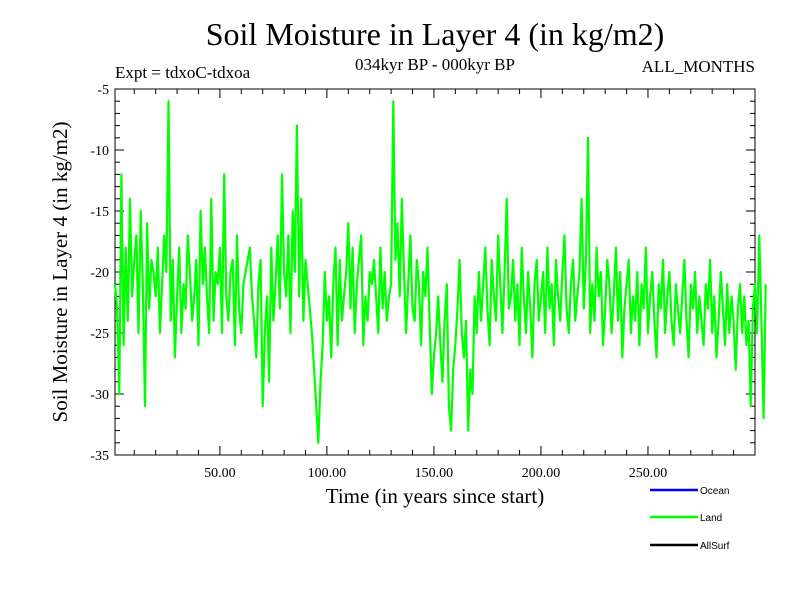  What do you see at coordinates (103, 90) in the screenshot?
I see `y-tick-label: -5` at bounding box center [103, 90].